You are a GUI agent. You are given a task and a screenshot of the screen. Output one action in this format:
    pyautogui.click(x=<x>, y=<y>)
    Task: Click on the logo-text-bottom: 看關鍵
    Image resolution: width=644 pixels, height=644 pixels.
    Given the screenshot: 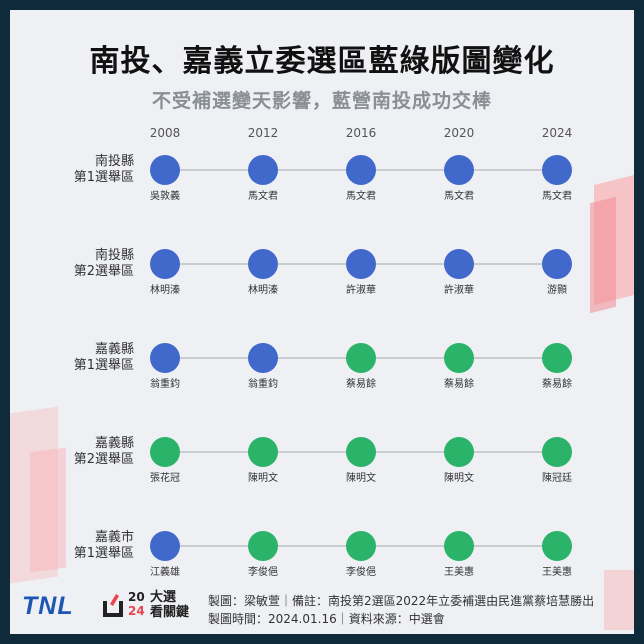 What is the action you would take?
    pyautogui.click(x=170, y=612)
    